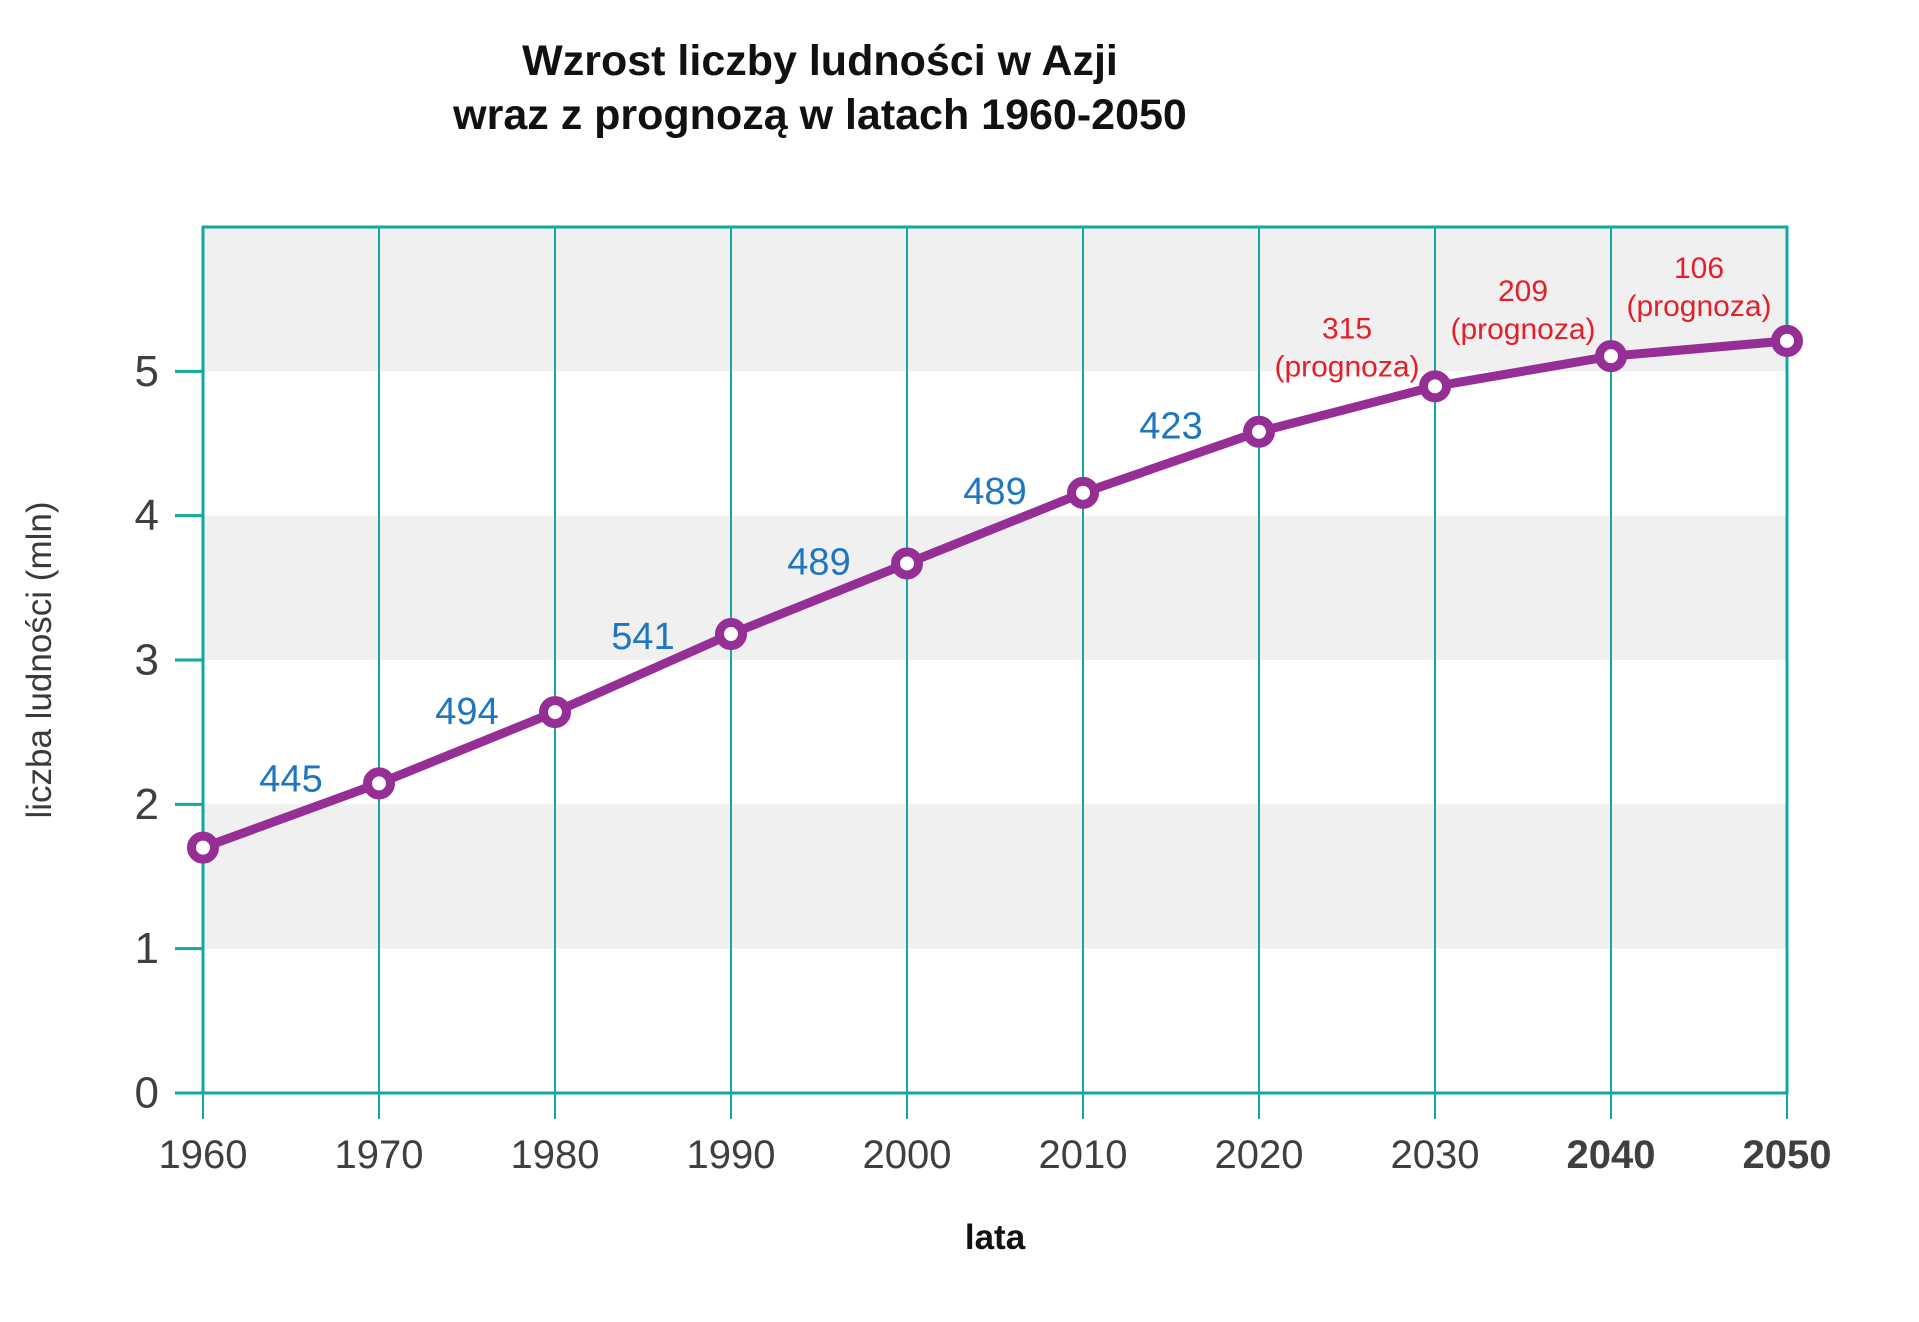 The width and height of the screenshot is (1919, 1322). I want to click on data-point-2000, so click(907, 563).